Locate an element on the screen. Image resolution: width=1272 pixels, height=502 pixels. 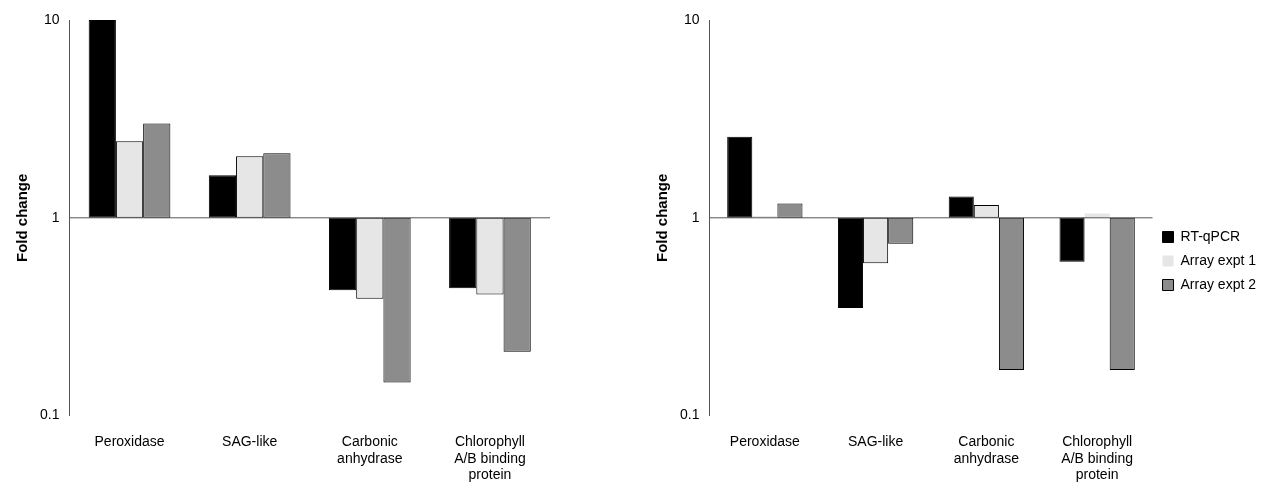
legend-label: RT-qPCR is located at coordinates (1210, 235).